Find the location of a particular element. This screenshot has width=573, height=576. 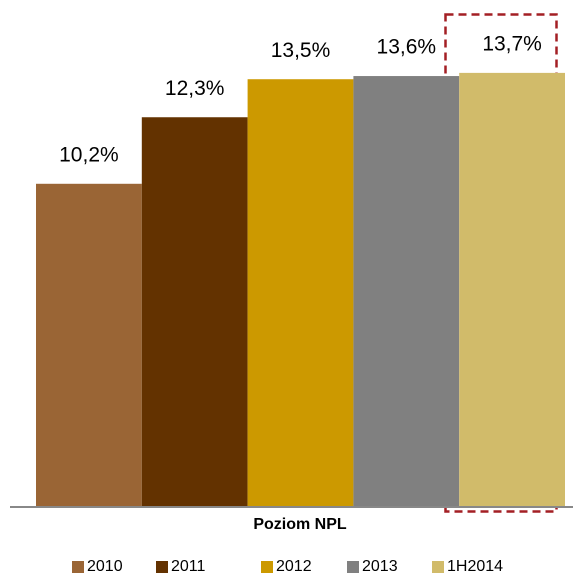

value-label: 13,7% is located at coordinates (512, 43).